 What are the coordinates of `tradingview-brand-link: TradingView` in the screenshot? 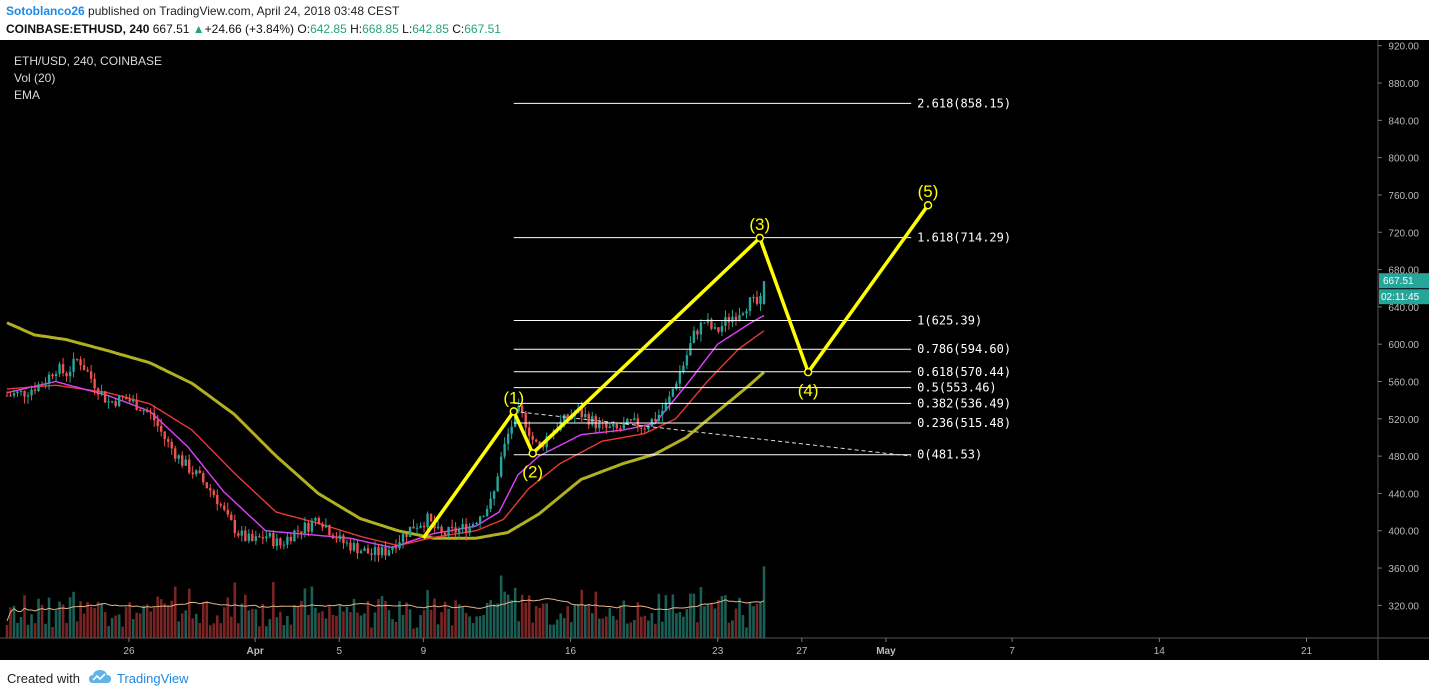 It's located at (153, 678).